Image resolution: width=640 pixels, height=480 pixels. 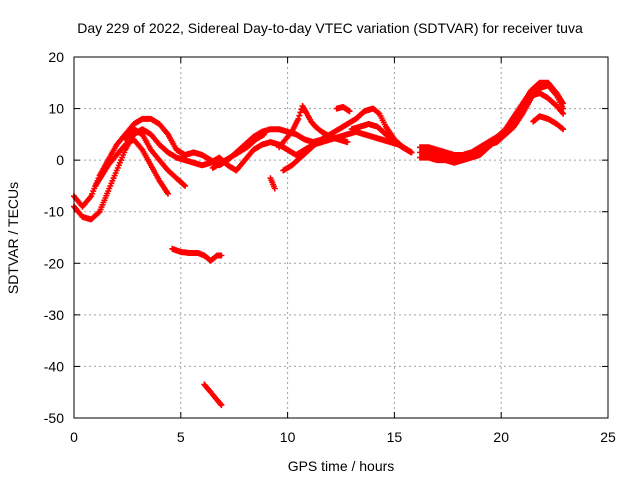 I want to click on data-series-track-m, so click(x=492, y=127).